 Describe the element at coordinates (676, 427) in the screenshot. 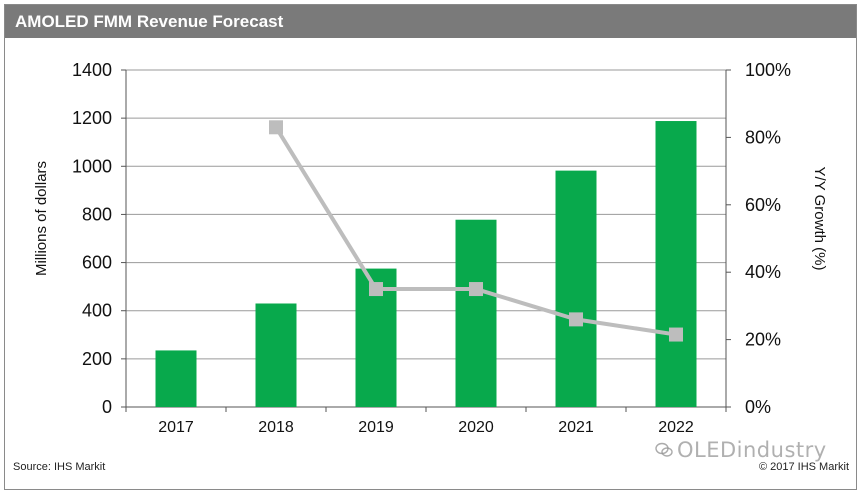

I see `x-tick-label: 2022` at that location.